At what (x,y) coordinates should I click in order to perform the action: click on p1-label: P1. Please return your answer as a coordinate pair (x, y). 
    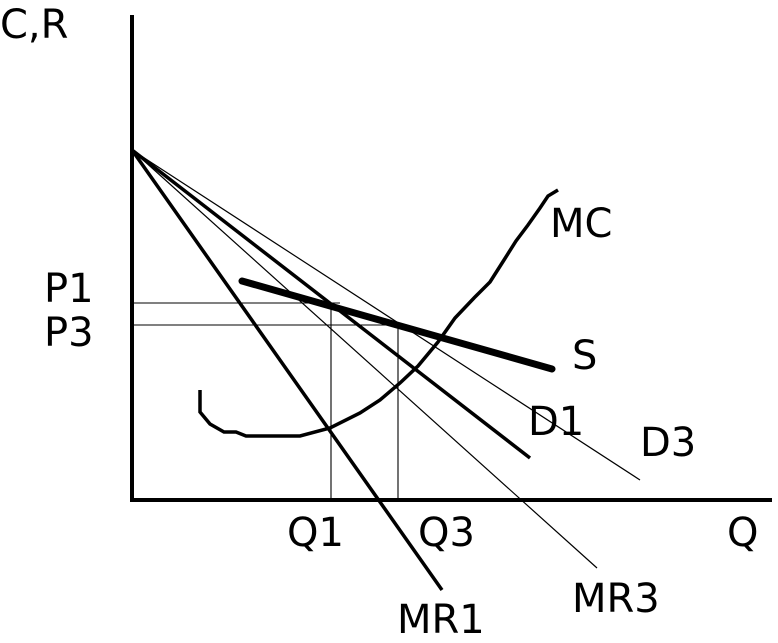
    Looking at the image, I should click on (69, 289).